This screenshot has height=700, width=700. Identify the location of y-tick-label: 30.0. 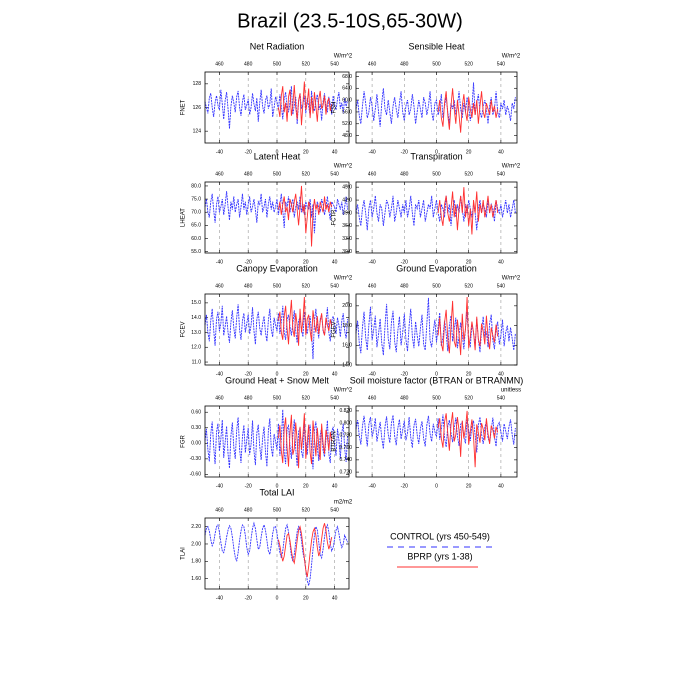
(347, 252).